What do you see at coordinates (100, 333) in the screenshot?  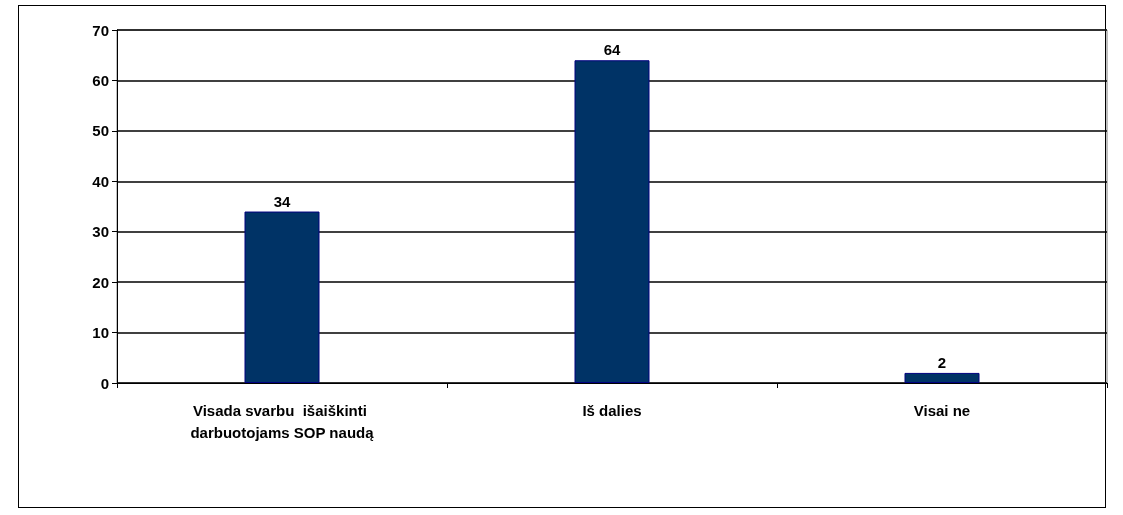 I see `y-tick-label: 10` at bounding box center [100, 333].